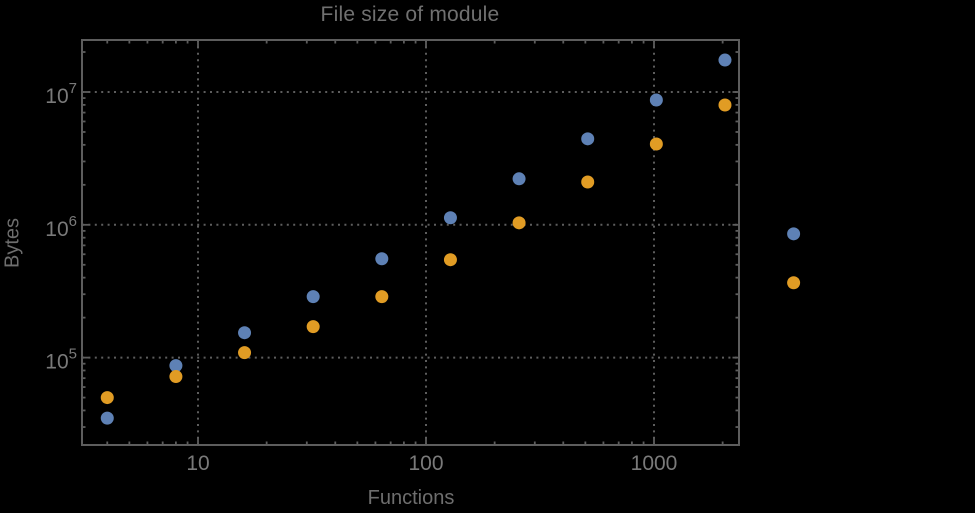 The height and width of the screenshot is (513, 975). What do you see at coordinates (588, 139) in the screenshot?
I see `data-point-blue-x512` at bounding box center [588, 139].